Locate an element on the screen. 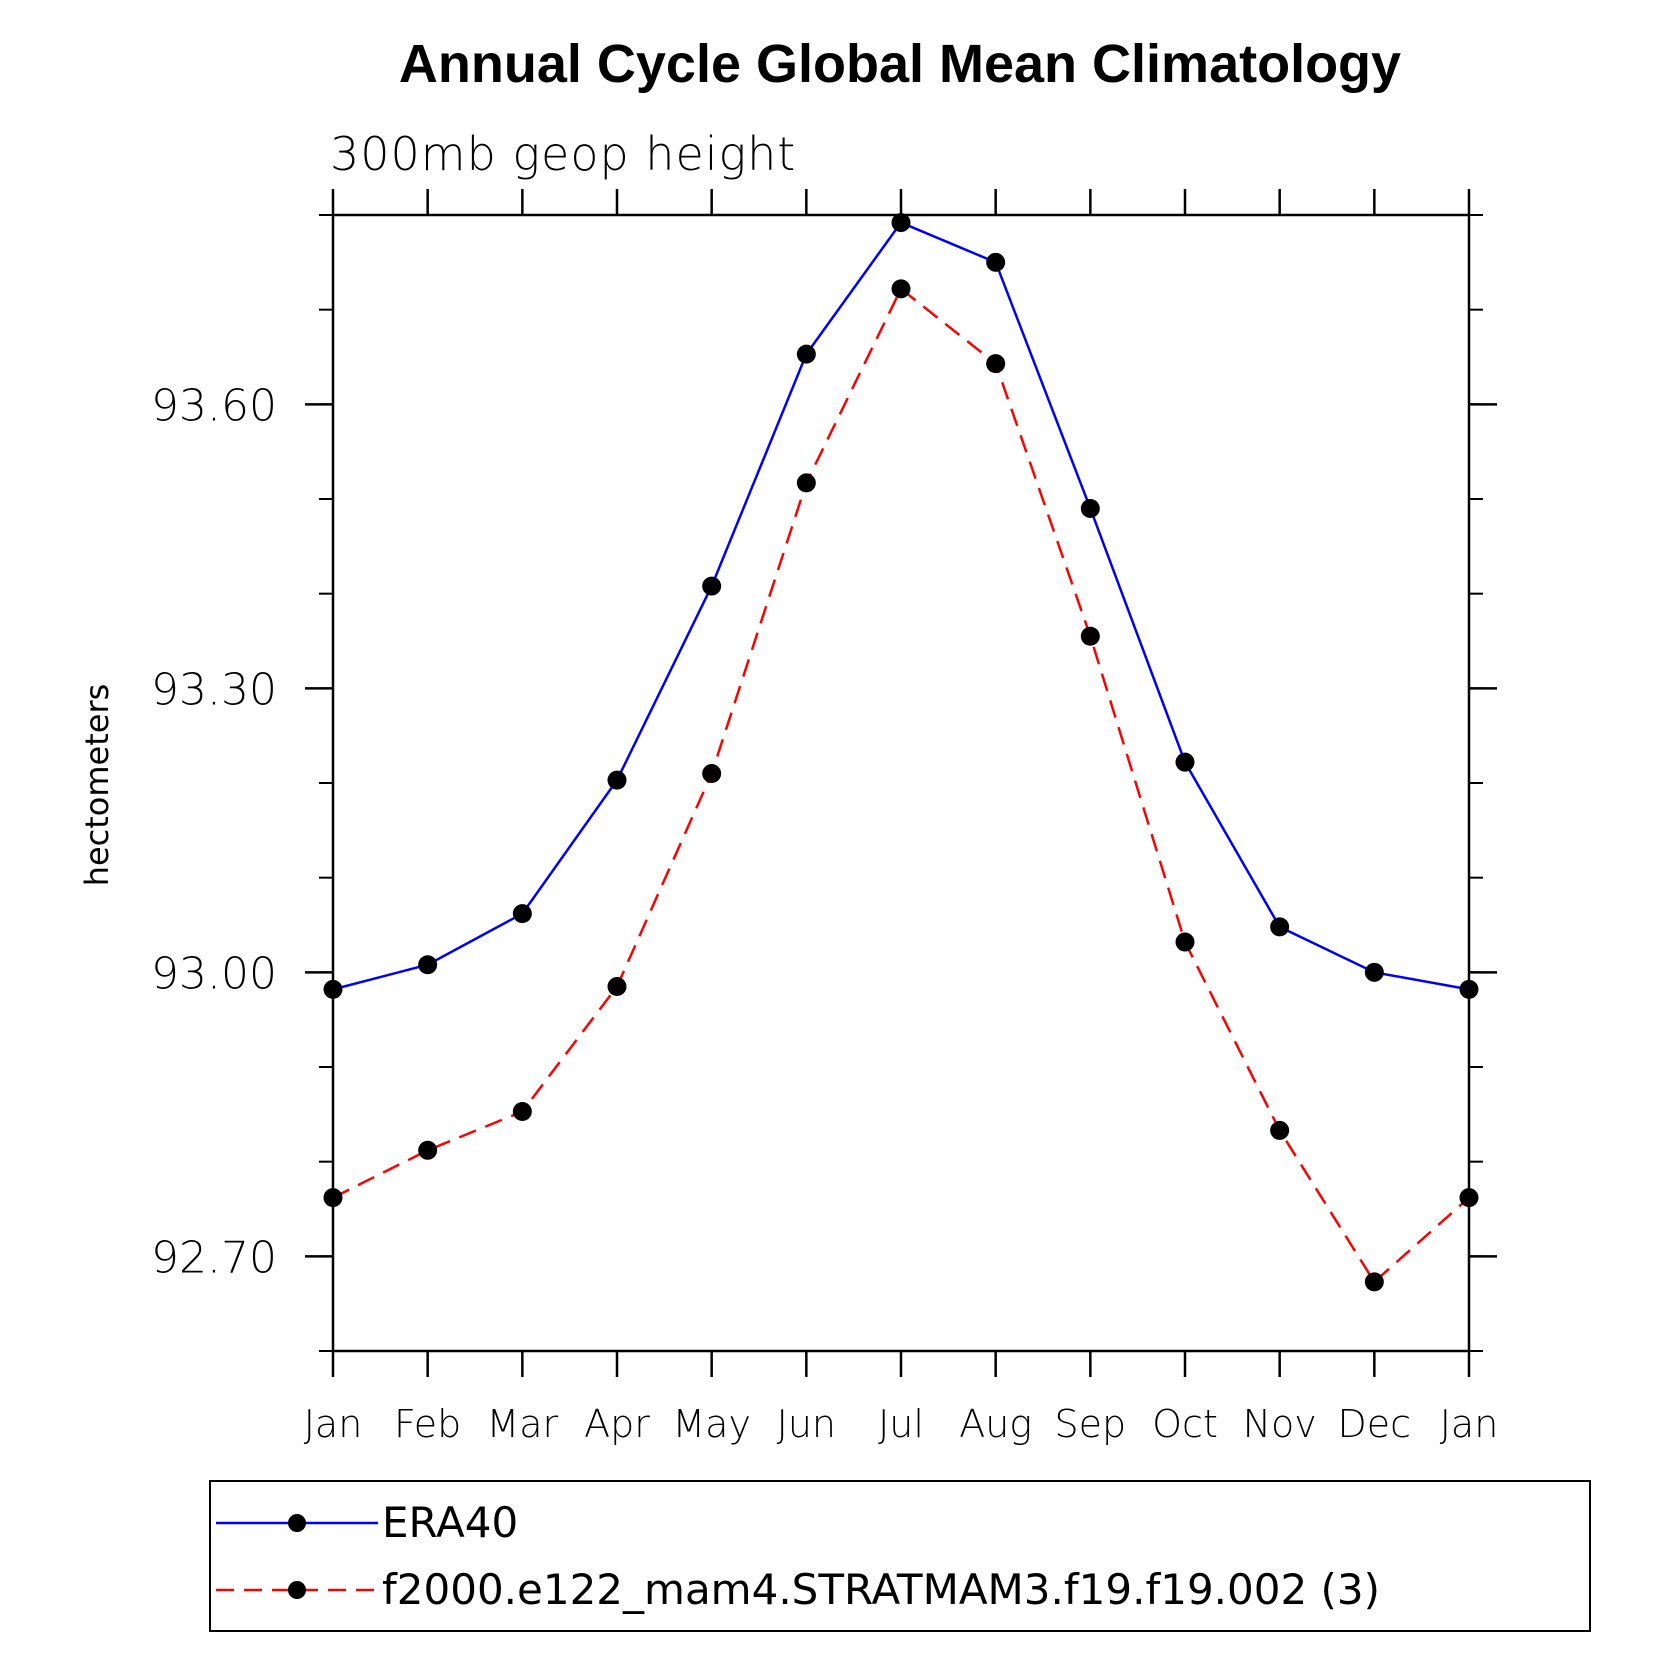 Image resolution: width=1663 pixels, height=1663 pixels. x-tick-label: Oct is located at coordinates (1185, 1424).